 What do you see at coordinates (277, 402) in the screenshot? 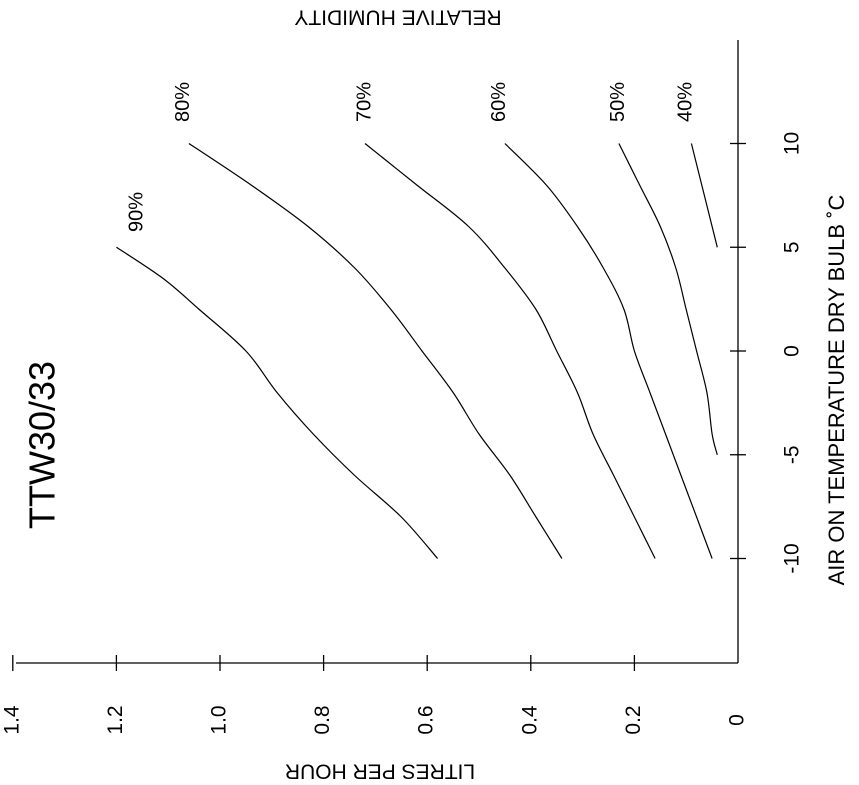
I see `series-line-90-rh` at bounding box center [277, 402].